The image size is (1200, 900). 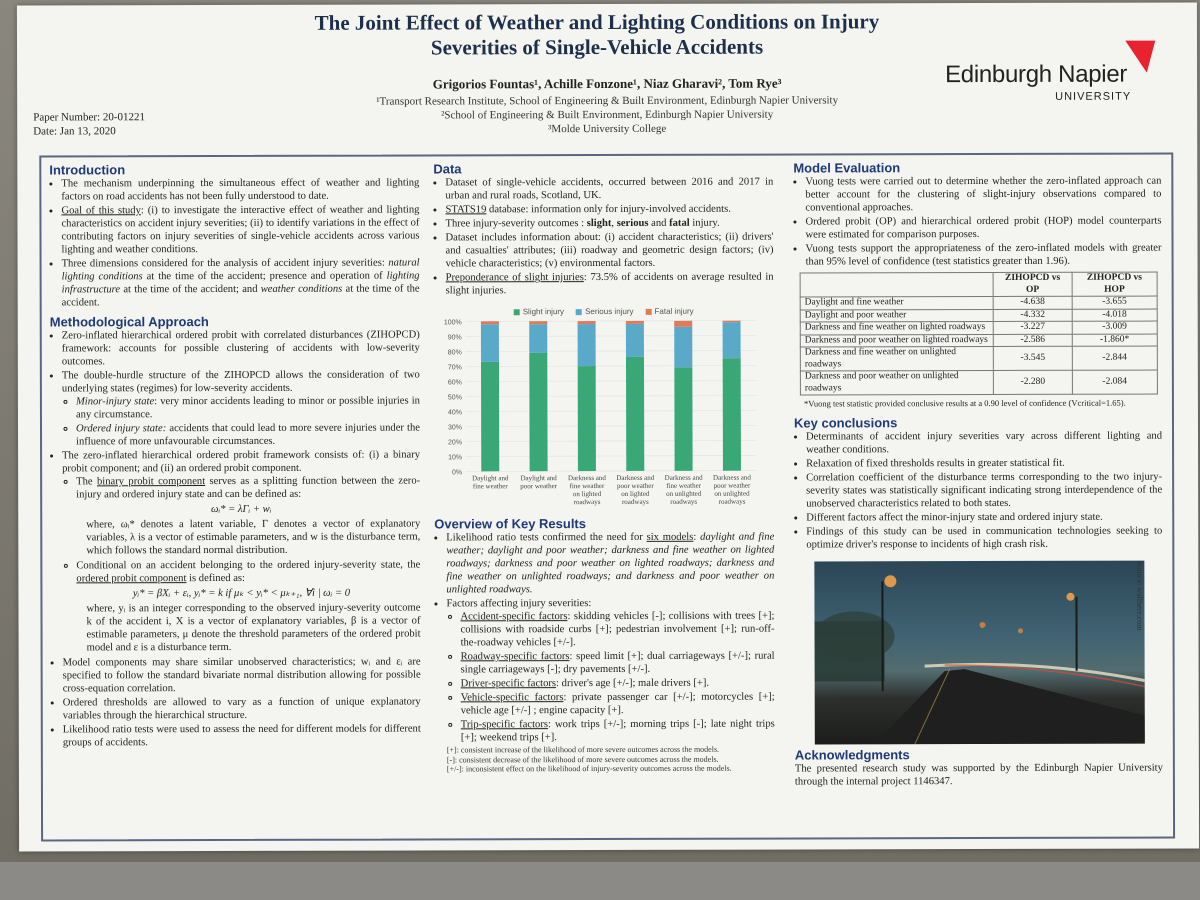 What do you see at coordinates (455, 337) in the screenshot?
I see `y-tick-label: 90%` at bounding box center [455, 337].